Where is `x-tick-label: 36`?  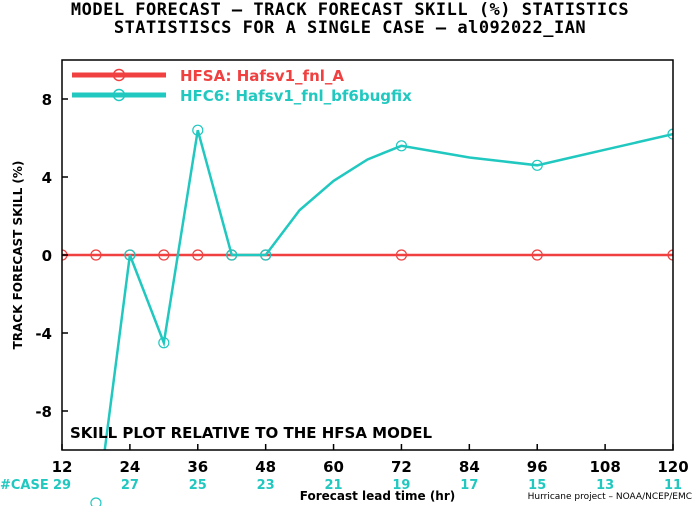 x-tick-label: 36 is located at coordinates (197, 467).